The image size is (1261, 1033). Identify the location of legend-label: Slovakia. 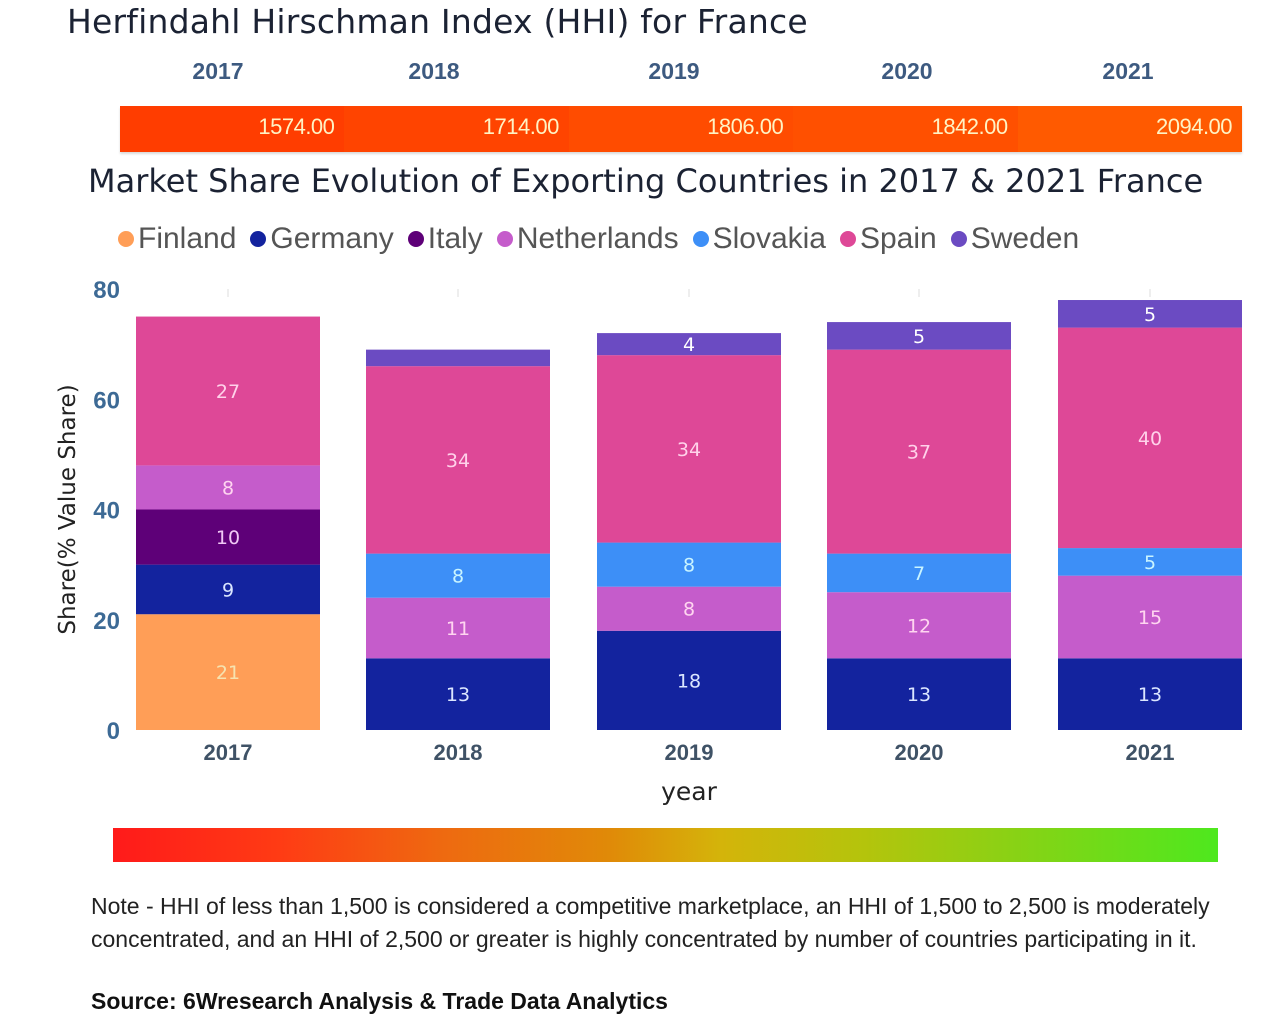
(769, 238).